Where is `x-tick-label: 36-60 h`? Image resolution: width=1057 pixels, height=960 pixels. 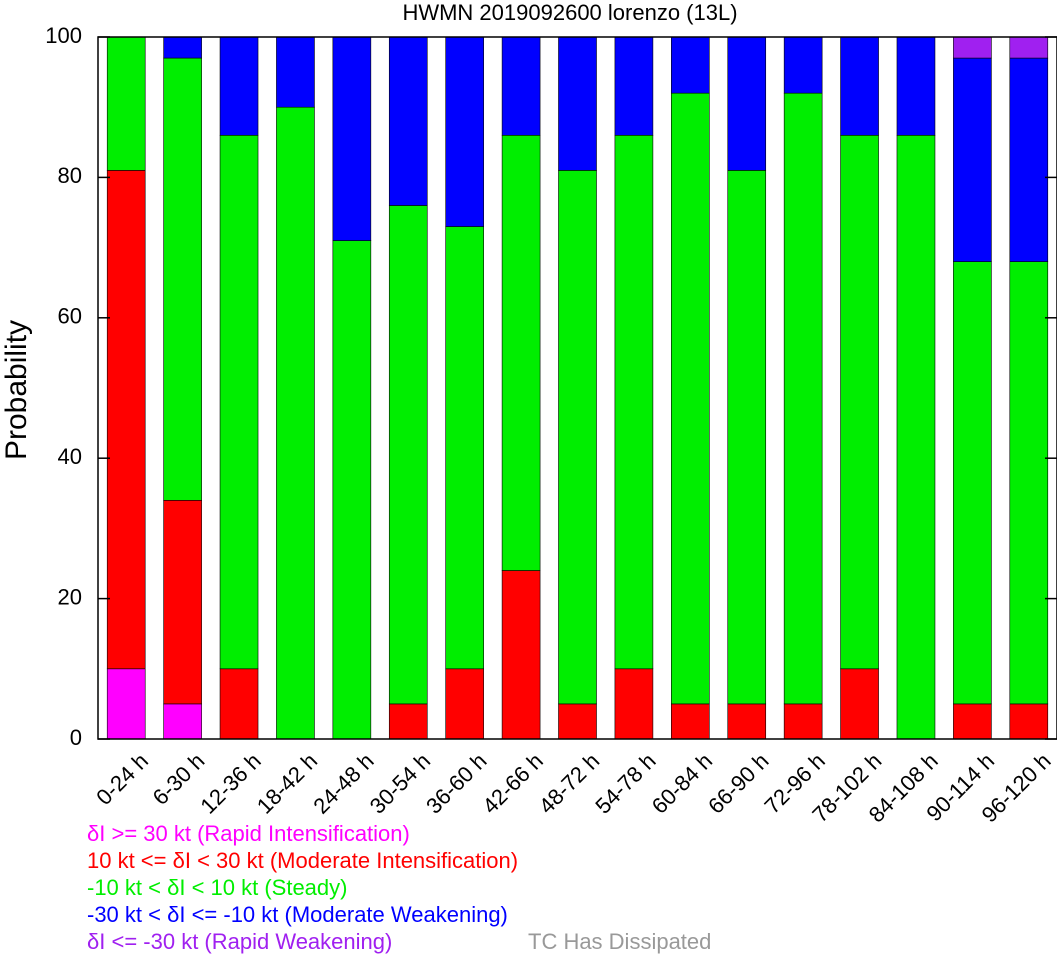
x-tick-label: 36-60 h is located at coordinates (456, 783).